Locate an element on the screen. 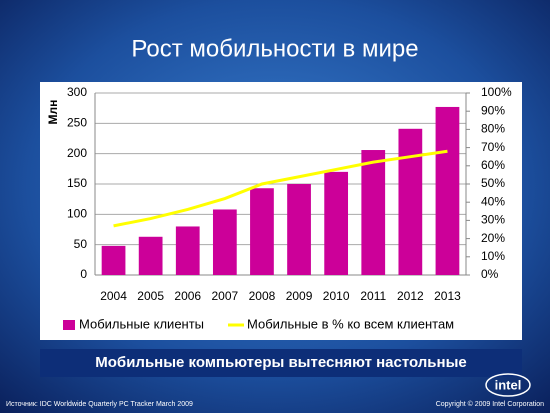  y2-tick-label: 90% is located at coordinates (493, 110).